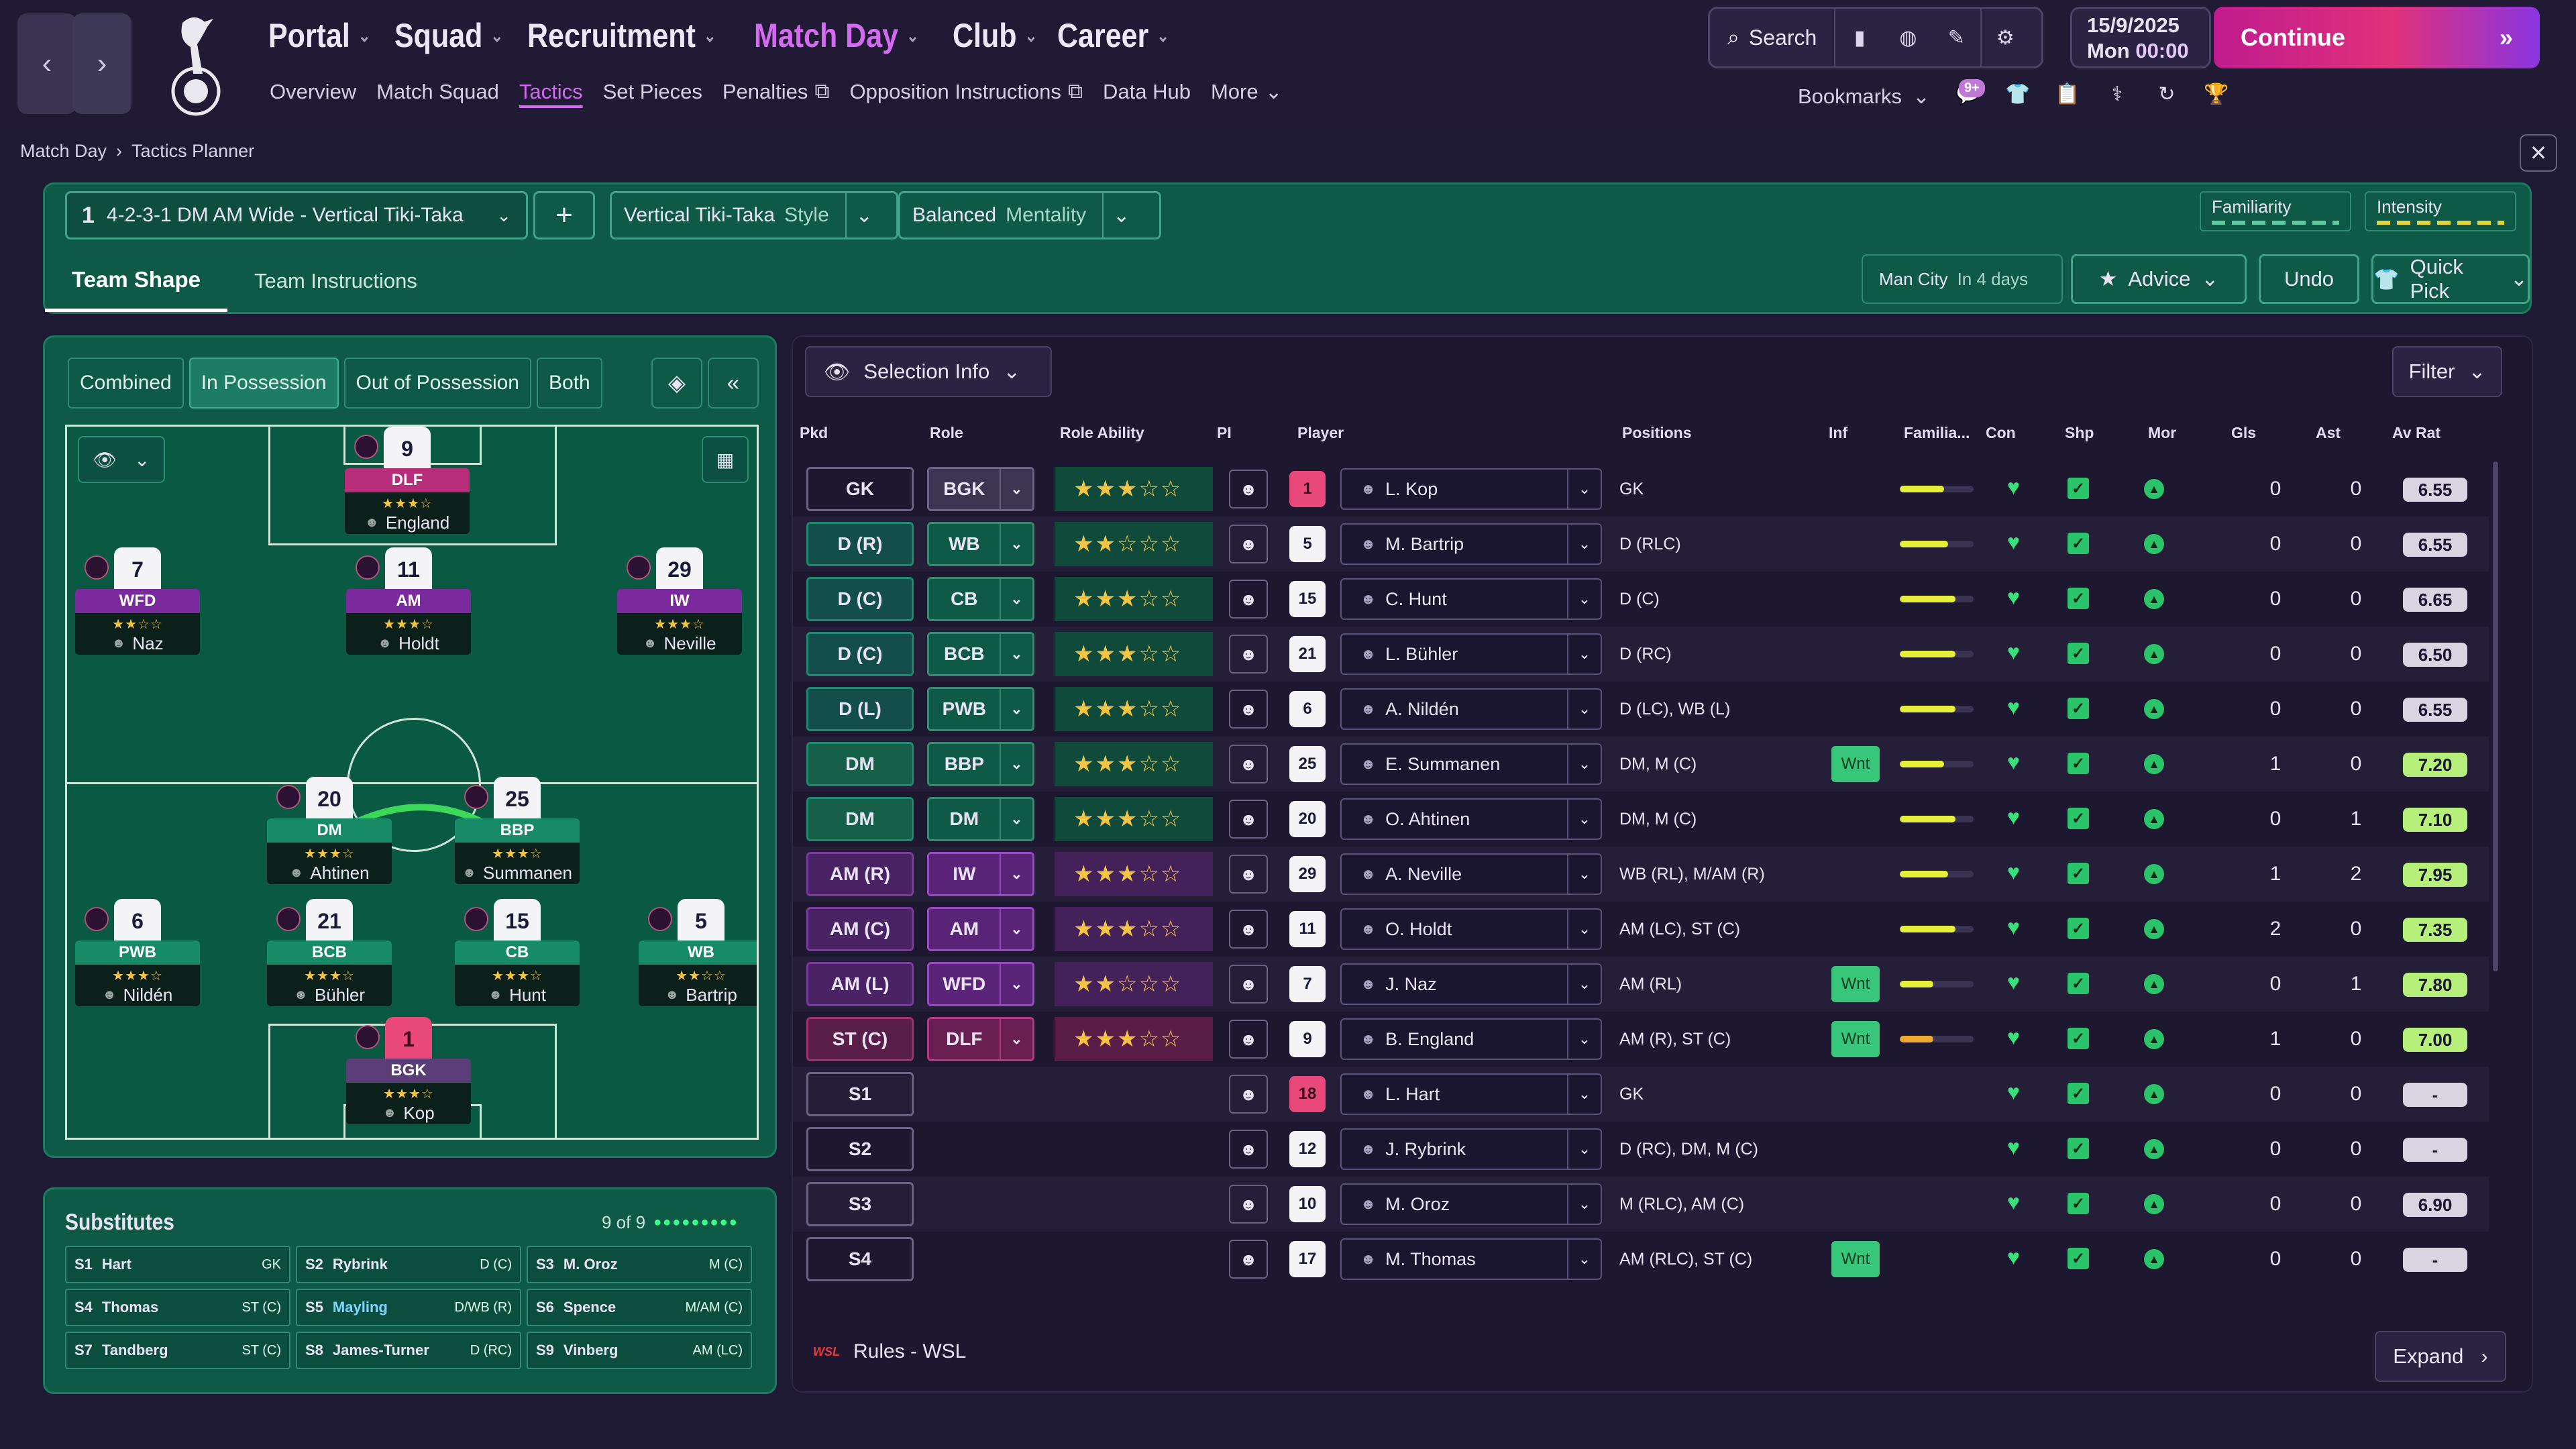 The height and width of the screenshot is (1449, 2576). I want to click on col-pi: PI, so click(1224, 432).